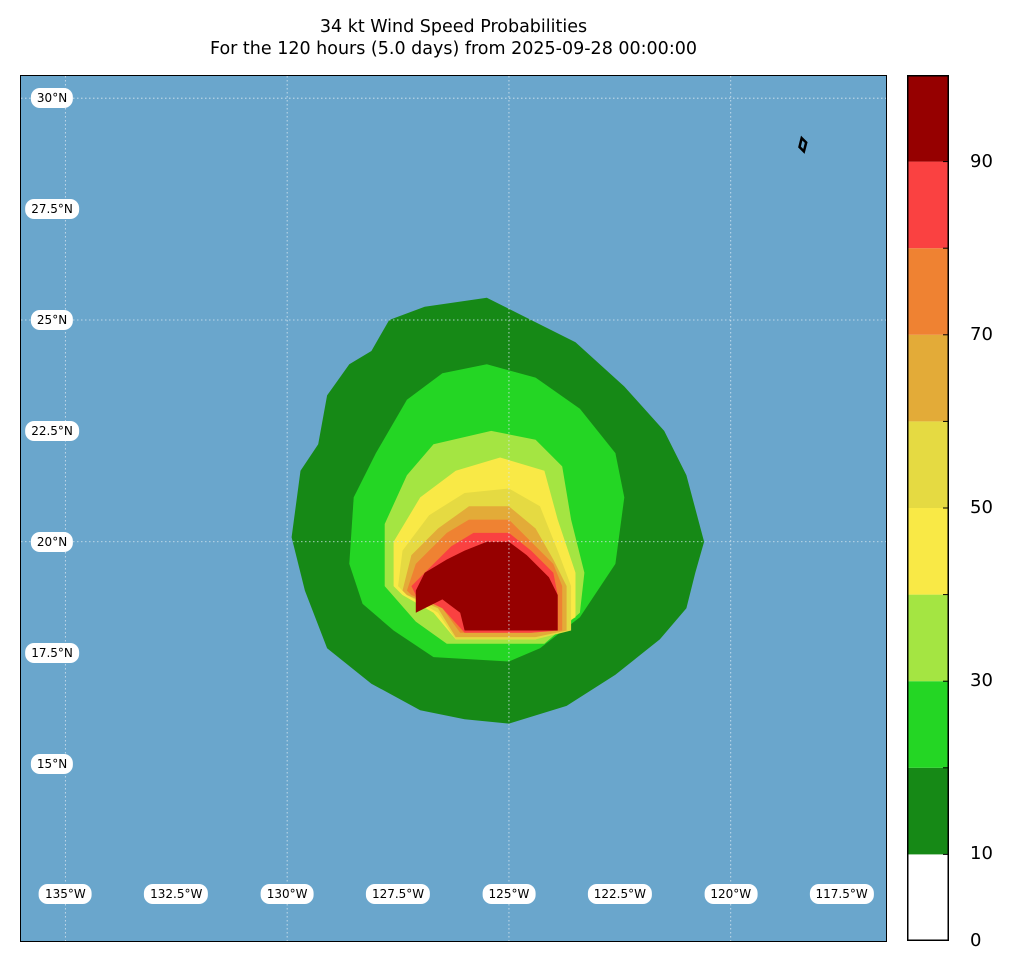 This screenshot has height=974, width=1017. I want to click on title-line-1: 34 kt Wind Speed Probabilities, so click(453, 27).